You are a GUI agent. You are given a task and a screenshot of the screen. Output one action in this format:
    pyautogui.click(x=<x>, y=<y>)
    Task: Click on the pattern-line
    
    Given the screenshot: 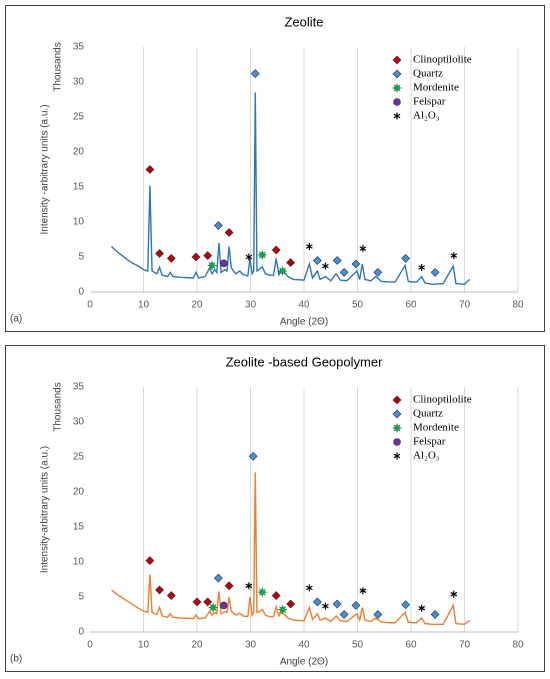 What is the action you would take?
    pyautogui.click(x=290, y=549)
    